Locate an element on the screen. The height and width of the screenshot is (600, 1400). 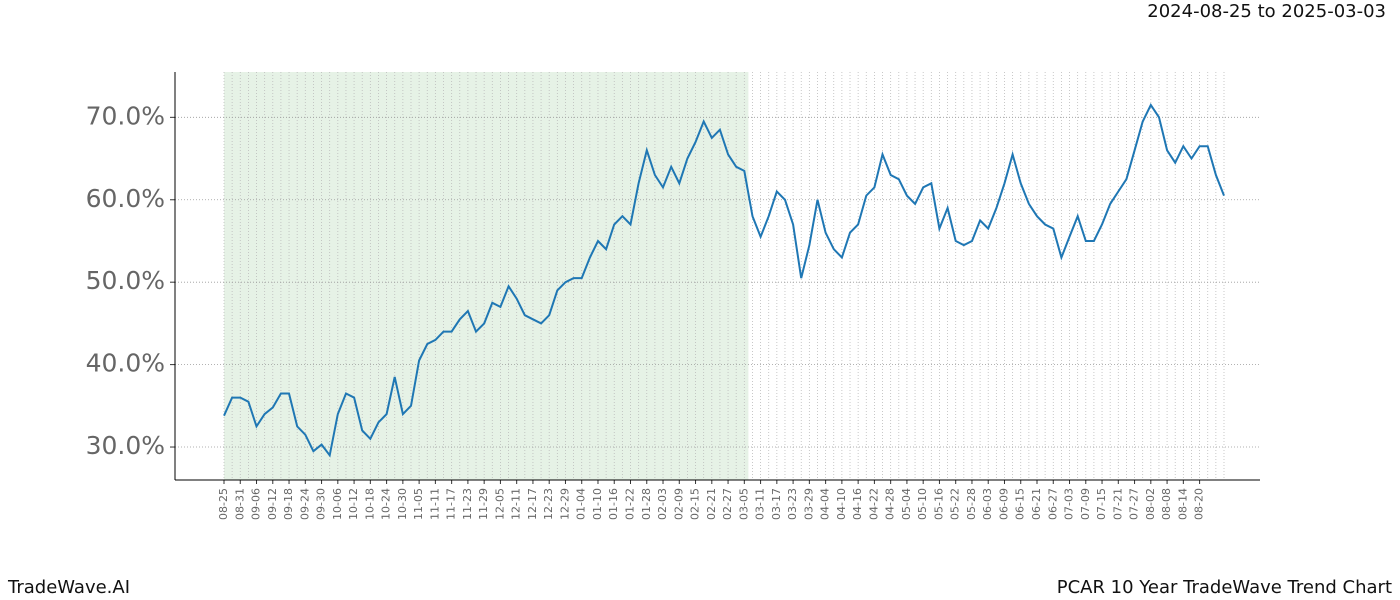
x-tick-label: 07-03 is located at coordinates (1069, 504).